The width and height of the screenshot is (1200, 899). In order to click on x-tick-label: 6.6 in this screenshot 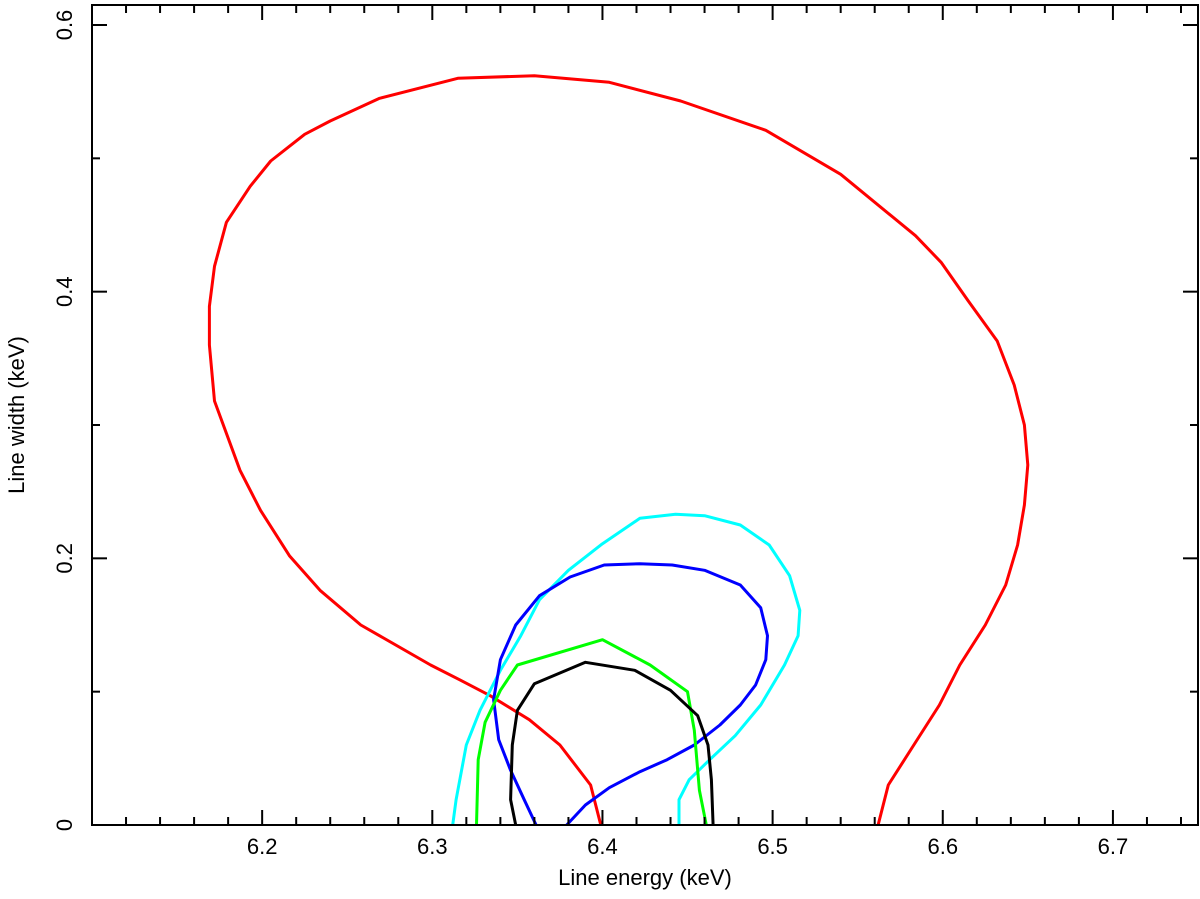, I will do `click(942, 846)`.